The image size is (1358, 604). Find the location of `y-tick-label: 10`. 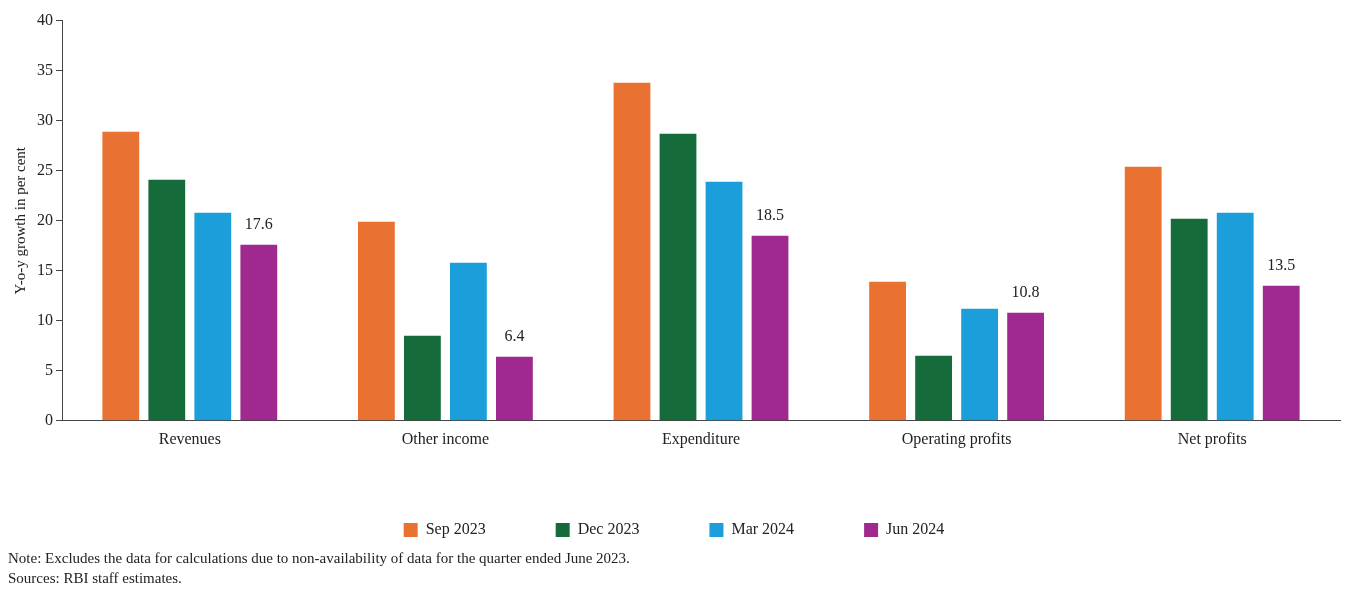

y-tick-label: 10 is located at coordinates (45, 319).